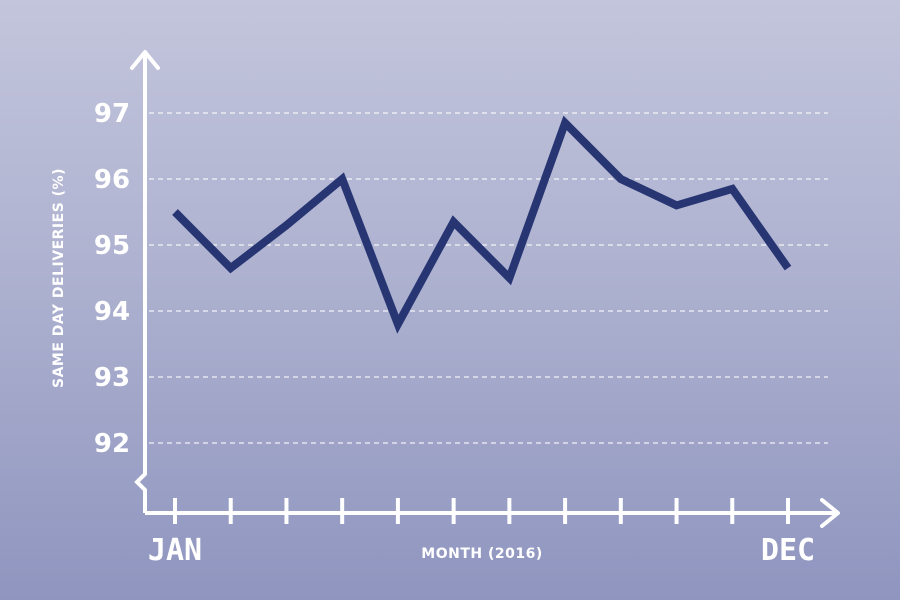 The width and height of the screenshot is (900, 600). I want to click on y-axis-label: SAME DAY DELIVERIES (%), so click(59, 278).